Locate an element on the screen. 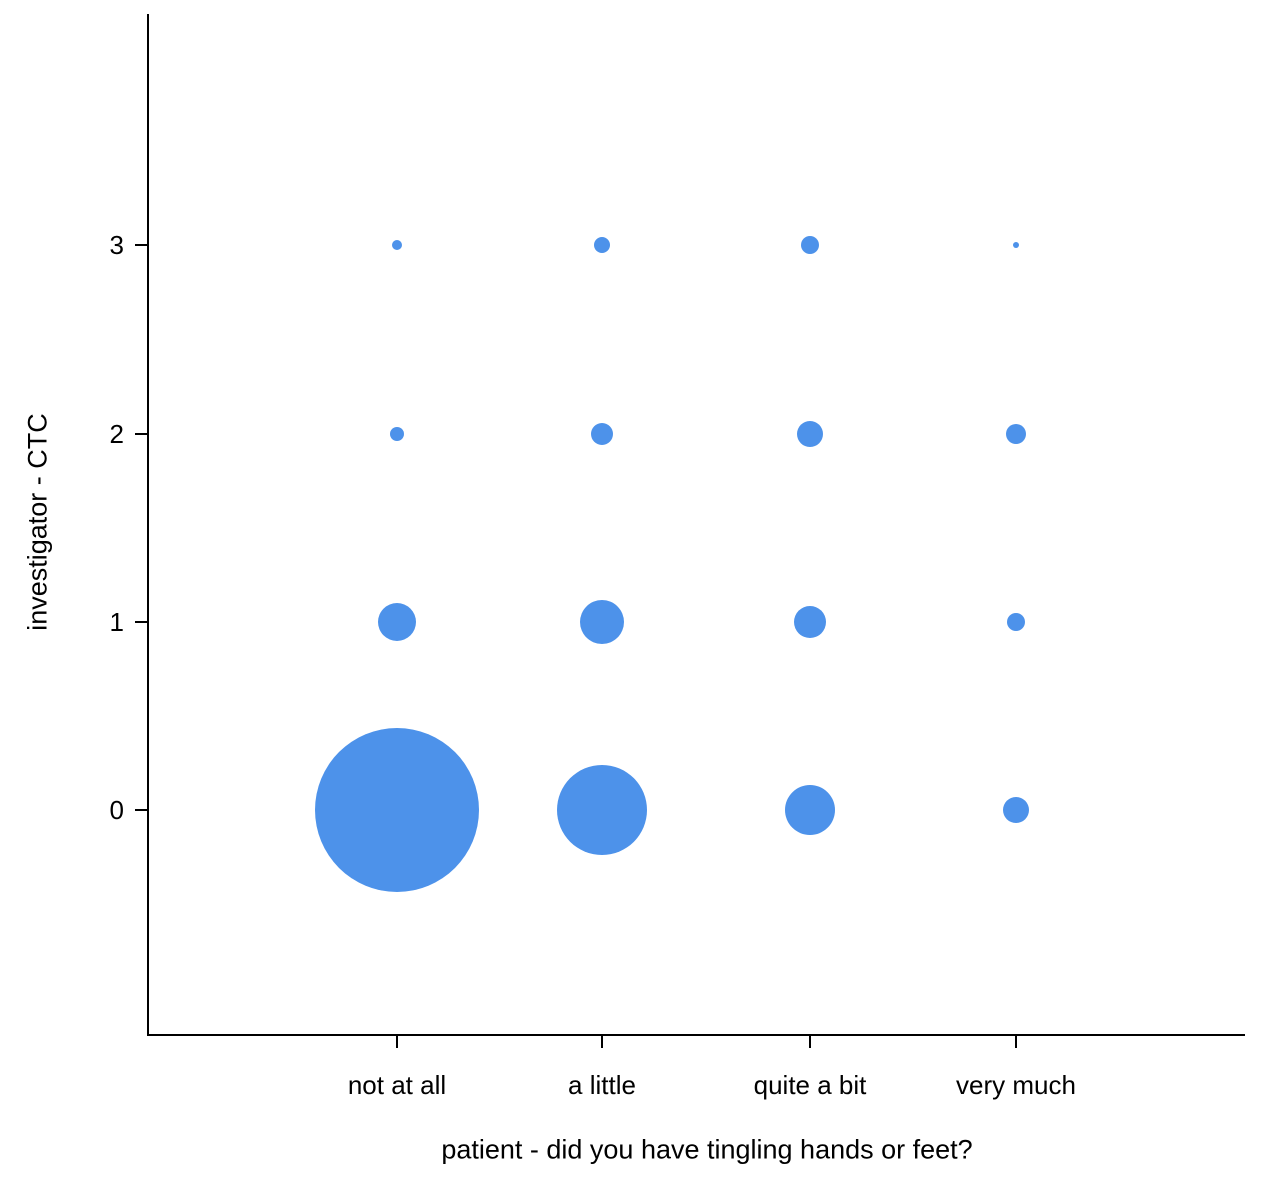 The height and width of the screenshot is (1199, 1280). x-tick-label: quite a bit is located at coordinates (811, 1085).